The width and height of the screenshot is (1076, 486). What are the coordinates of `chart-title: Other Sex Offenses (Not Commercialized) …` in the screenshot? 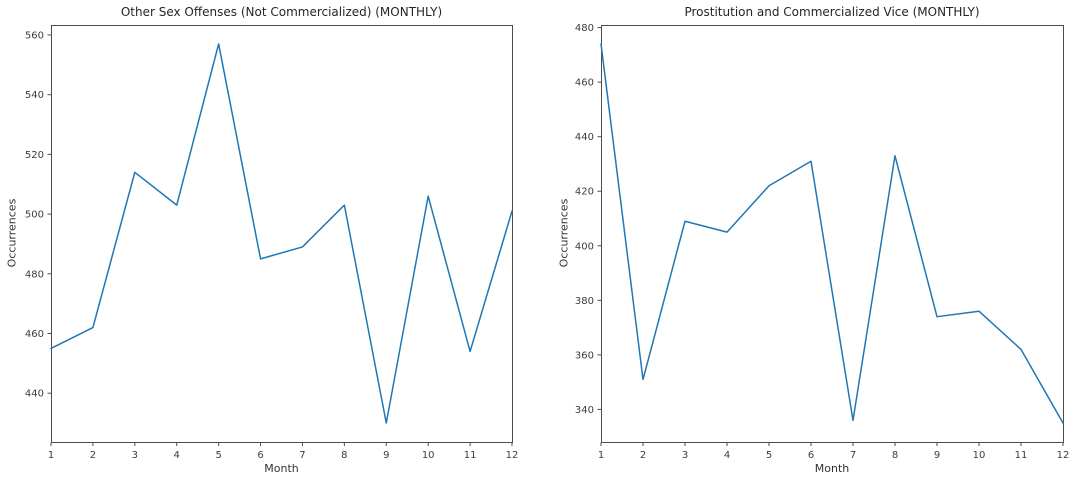 It's located at (281, 12).